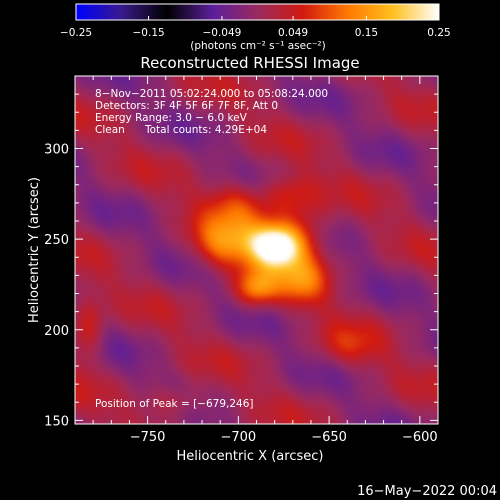 This screenshot has height=500, width=500. What do you see at coordinates (56, 421) in the screenshot?
I see `y-tick-label: 150` at bounding box center [56, 421].